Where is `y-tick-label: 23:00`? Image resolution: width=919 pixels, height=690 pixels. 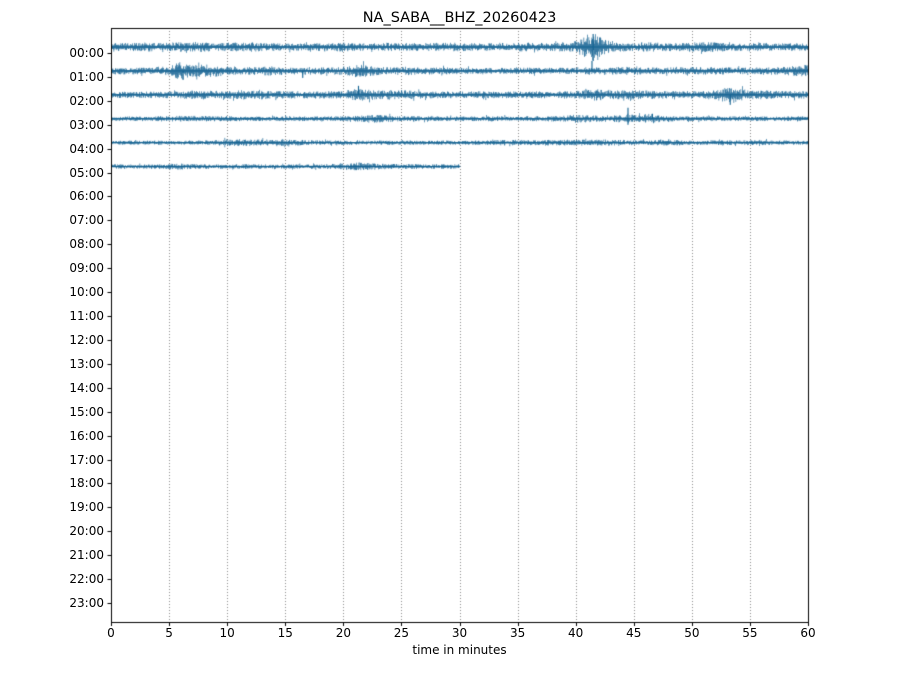
y-tick-label: 23:00 is located at coordinates (86, 602).